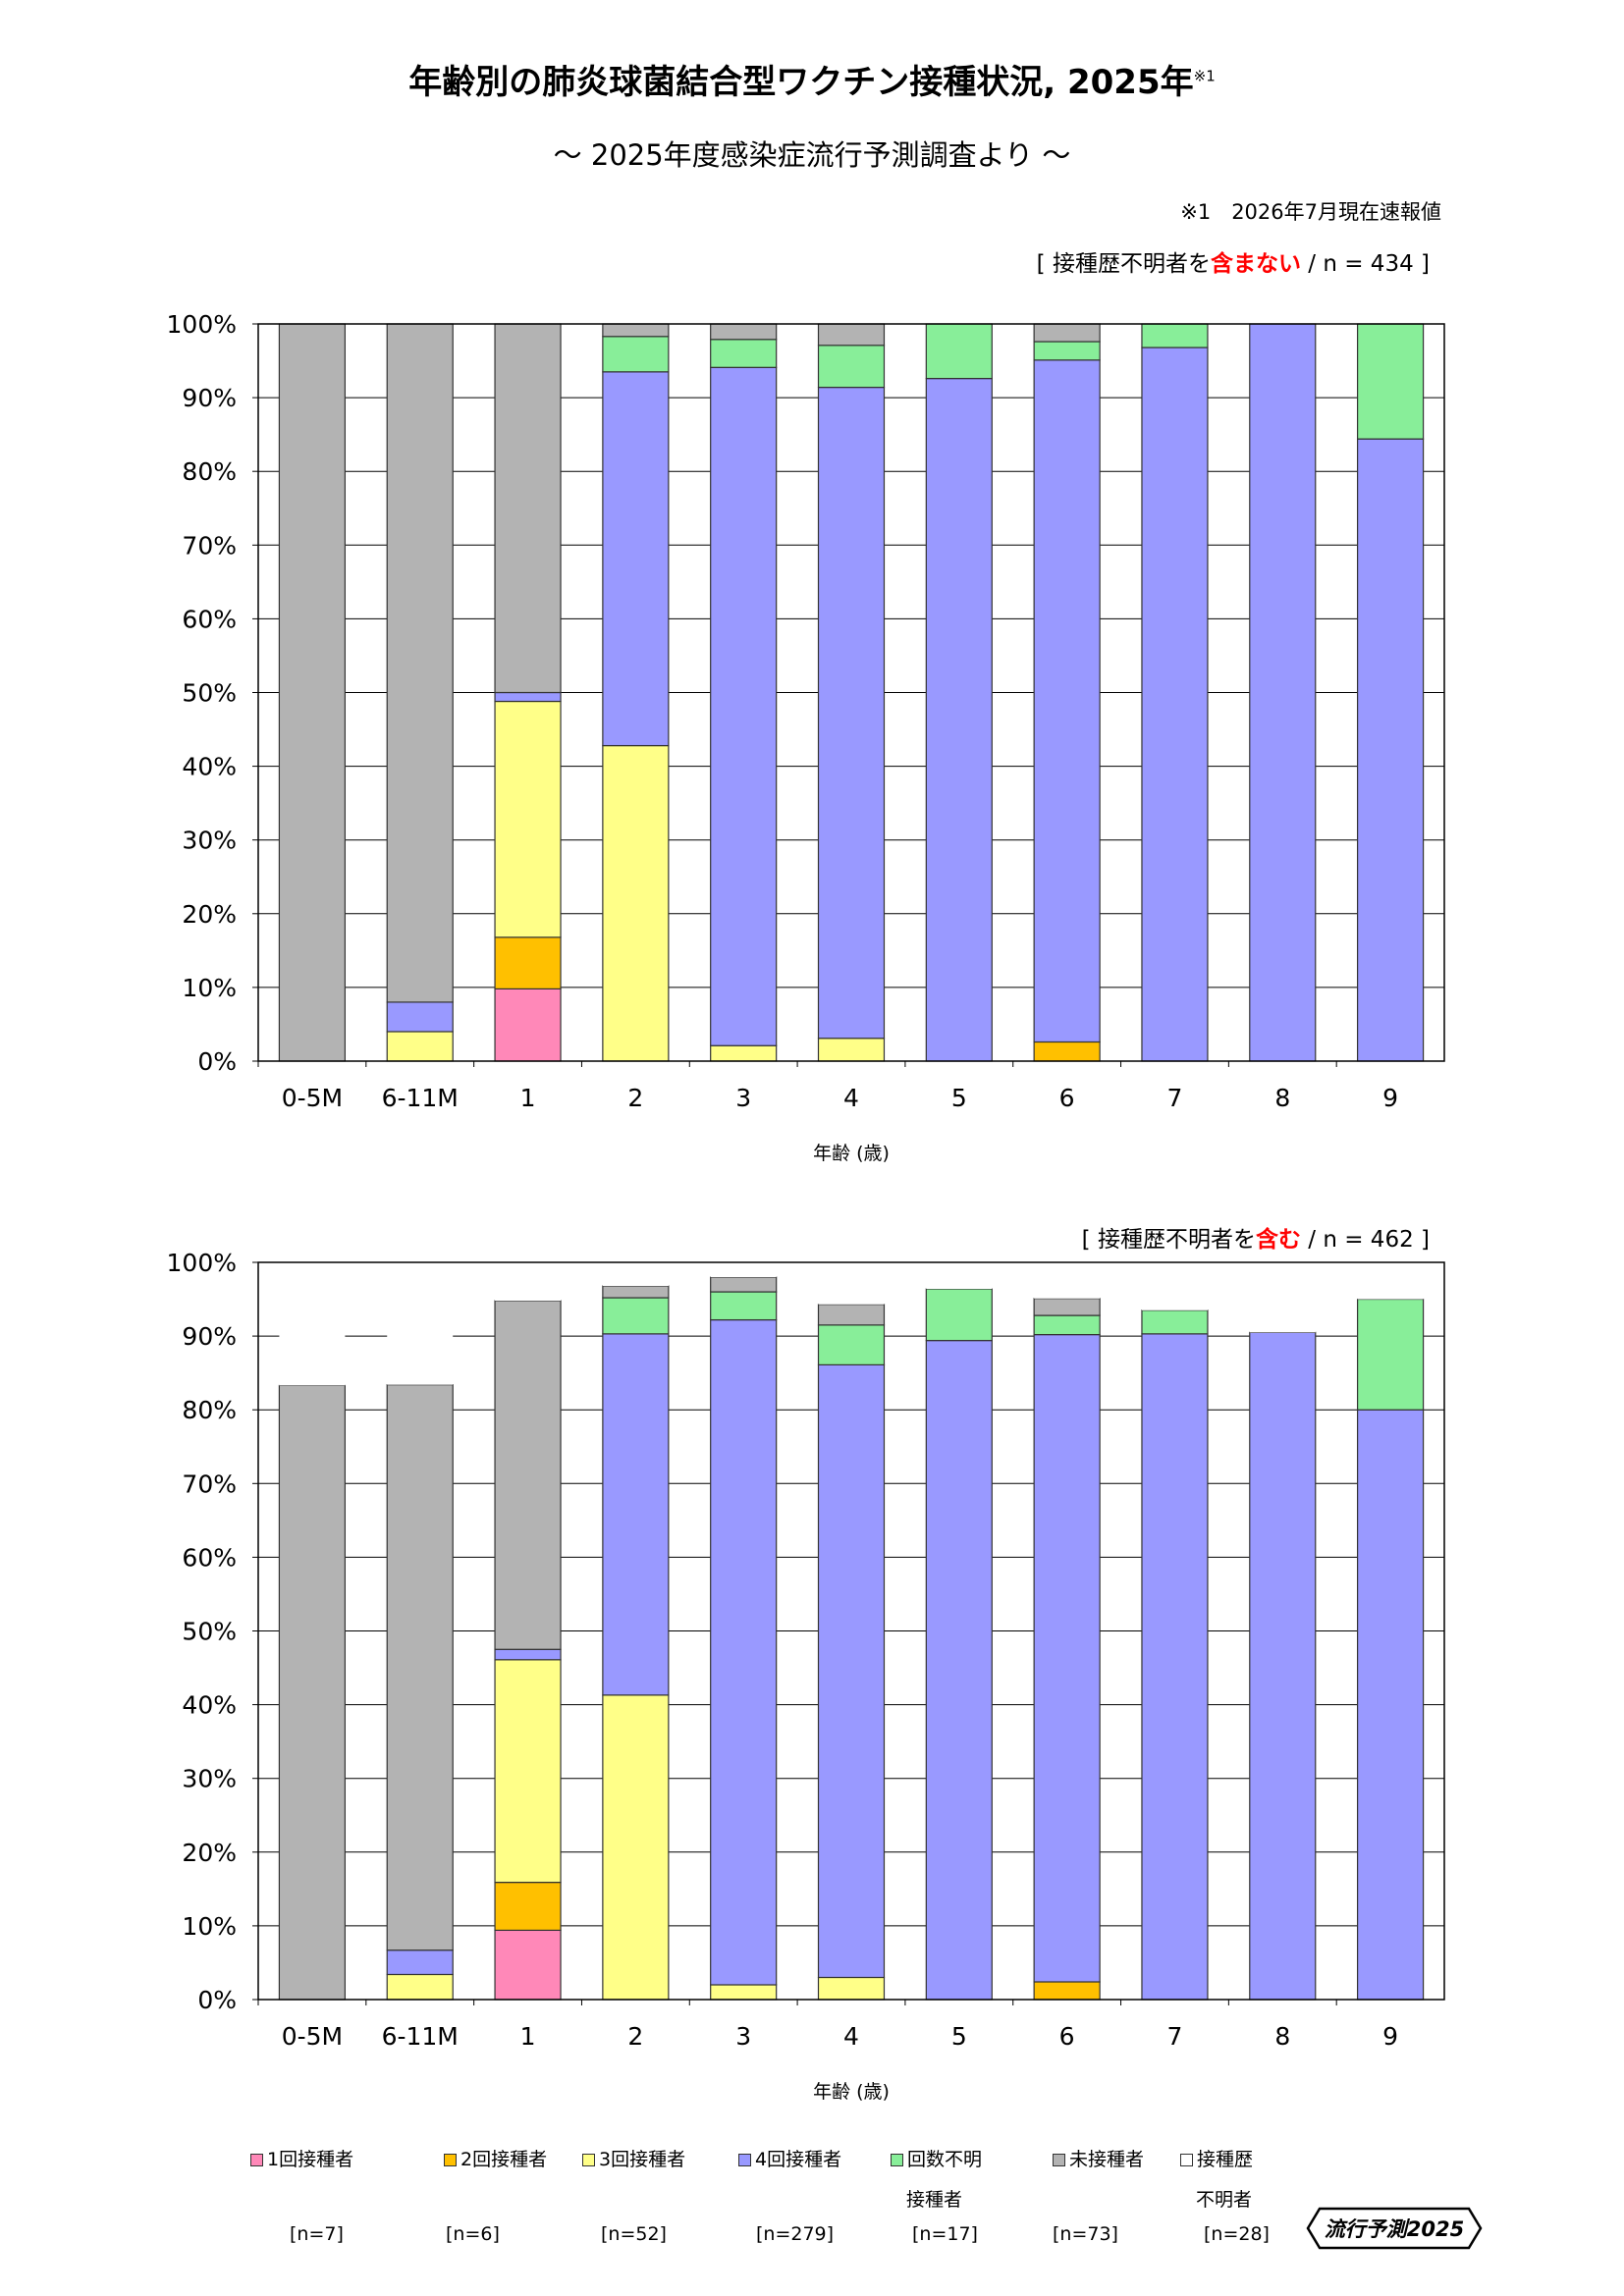 Image resolution: width=1624 pixels, height=2296 pixels. What do you see at coordinates (310, 2159) in the screenshot?
I see `legend-label: 1回接種者` at bounding box center [310, 2159].